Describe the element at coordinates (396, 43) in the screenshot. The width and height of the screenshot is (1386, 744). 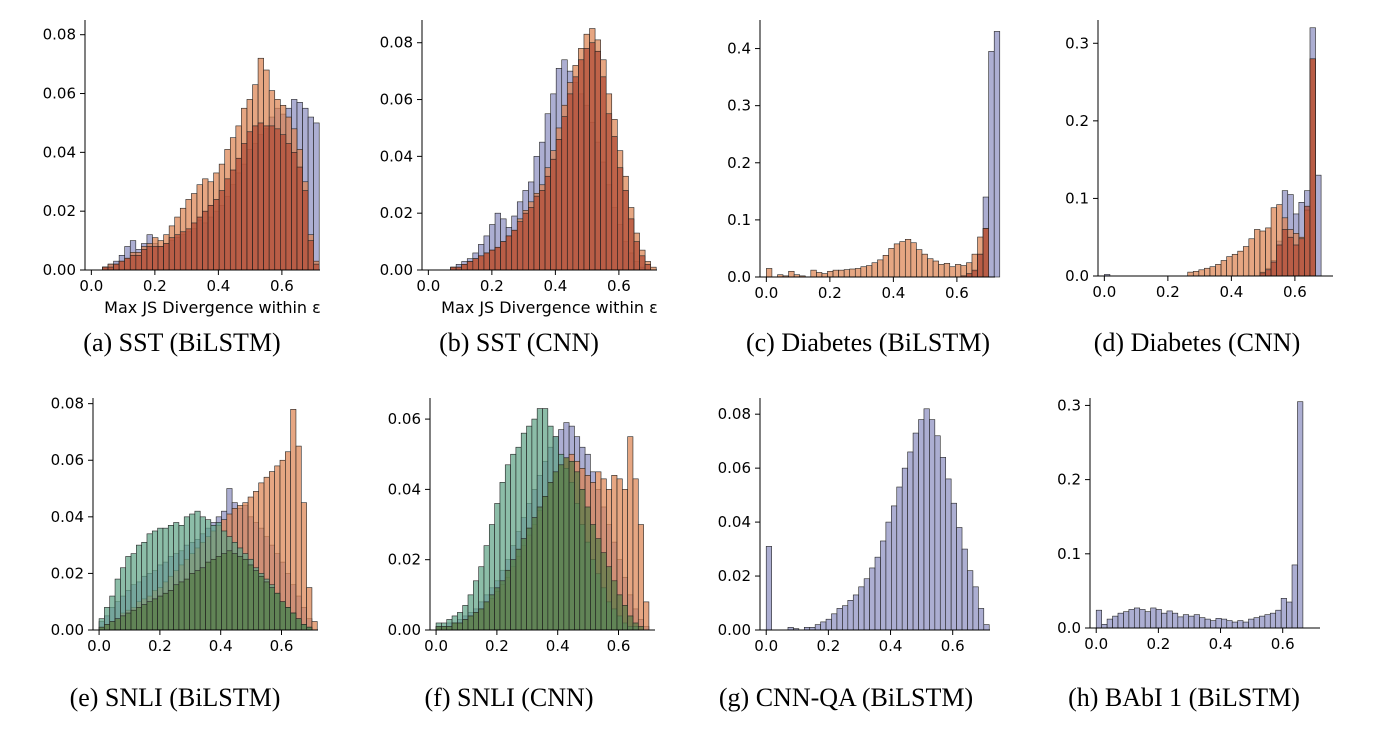
I see `y-tick-label: 0.08` at that location.